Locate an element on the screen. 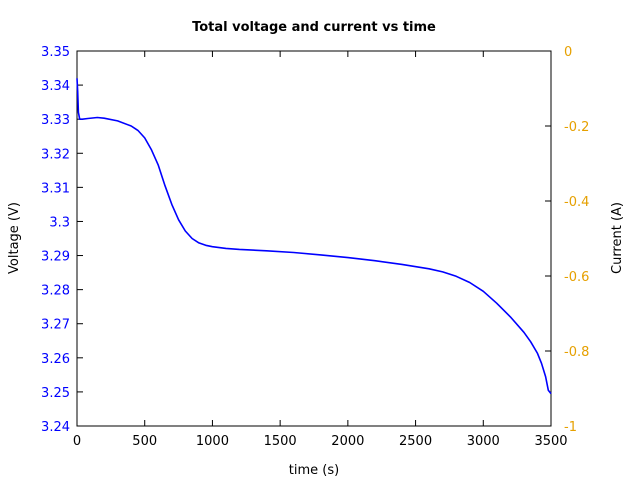 The image size is (640, 480). x-tick-label: 1500 is located at coordinates (280, 441).